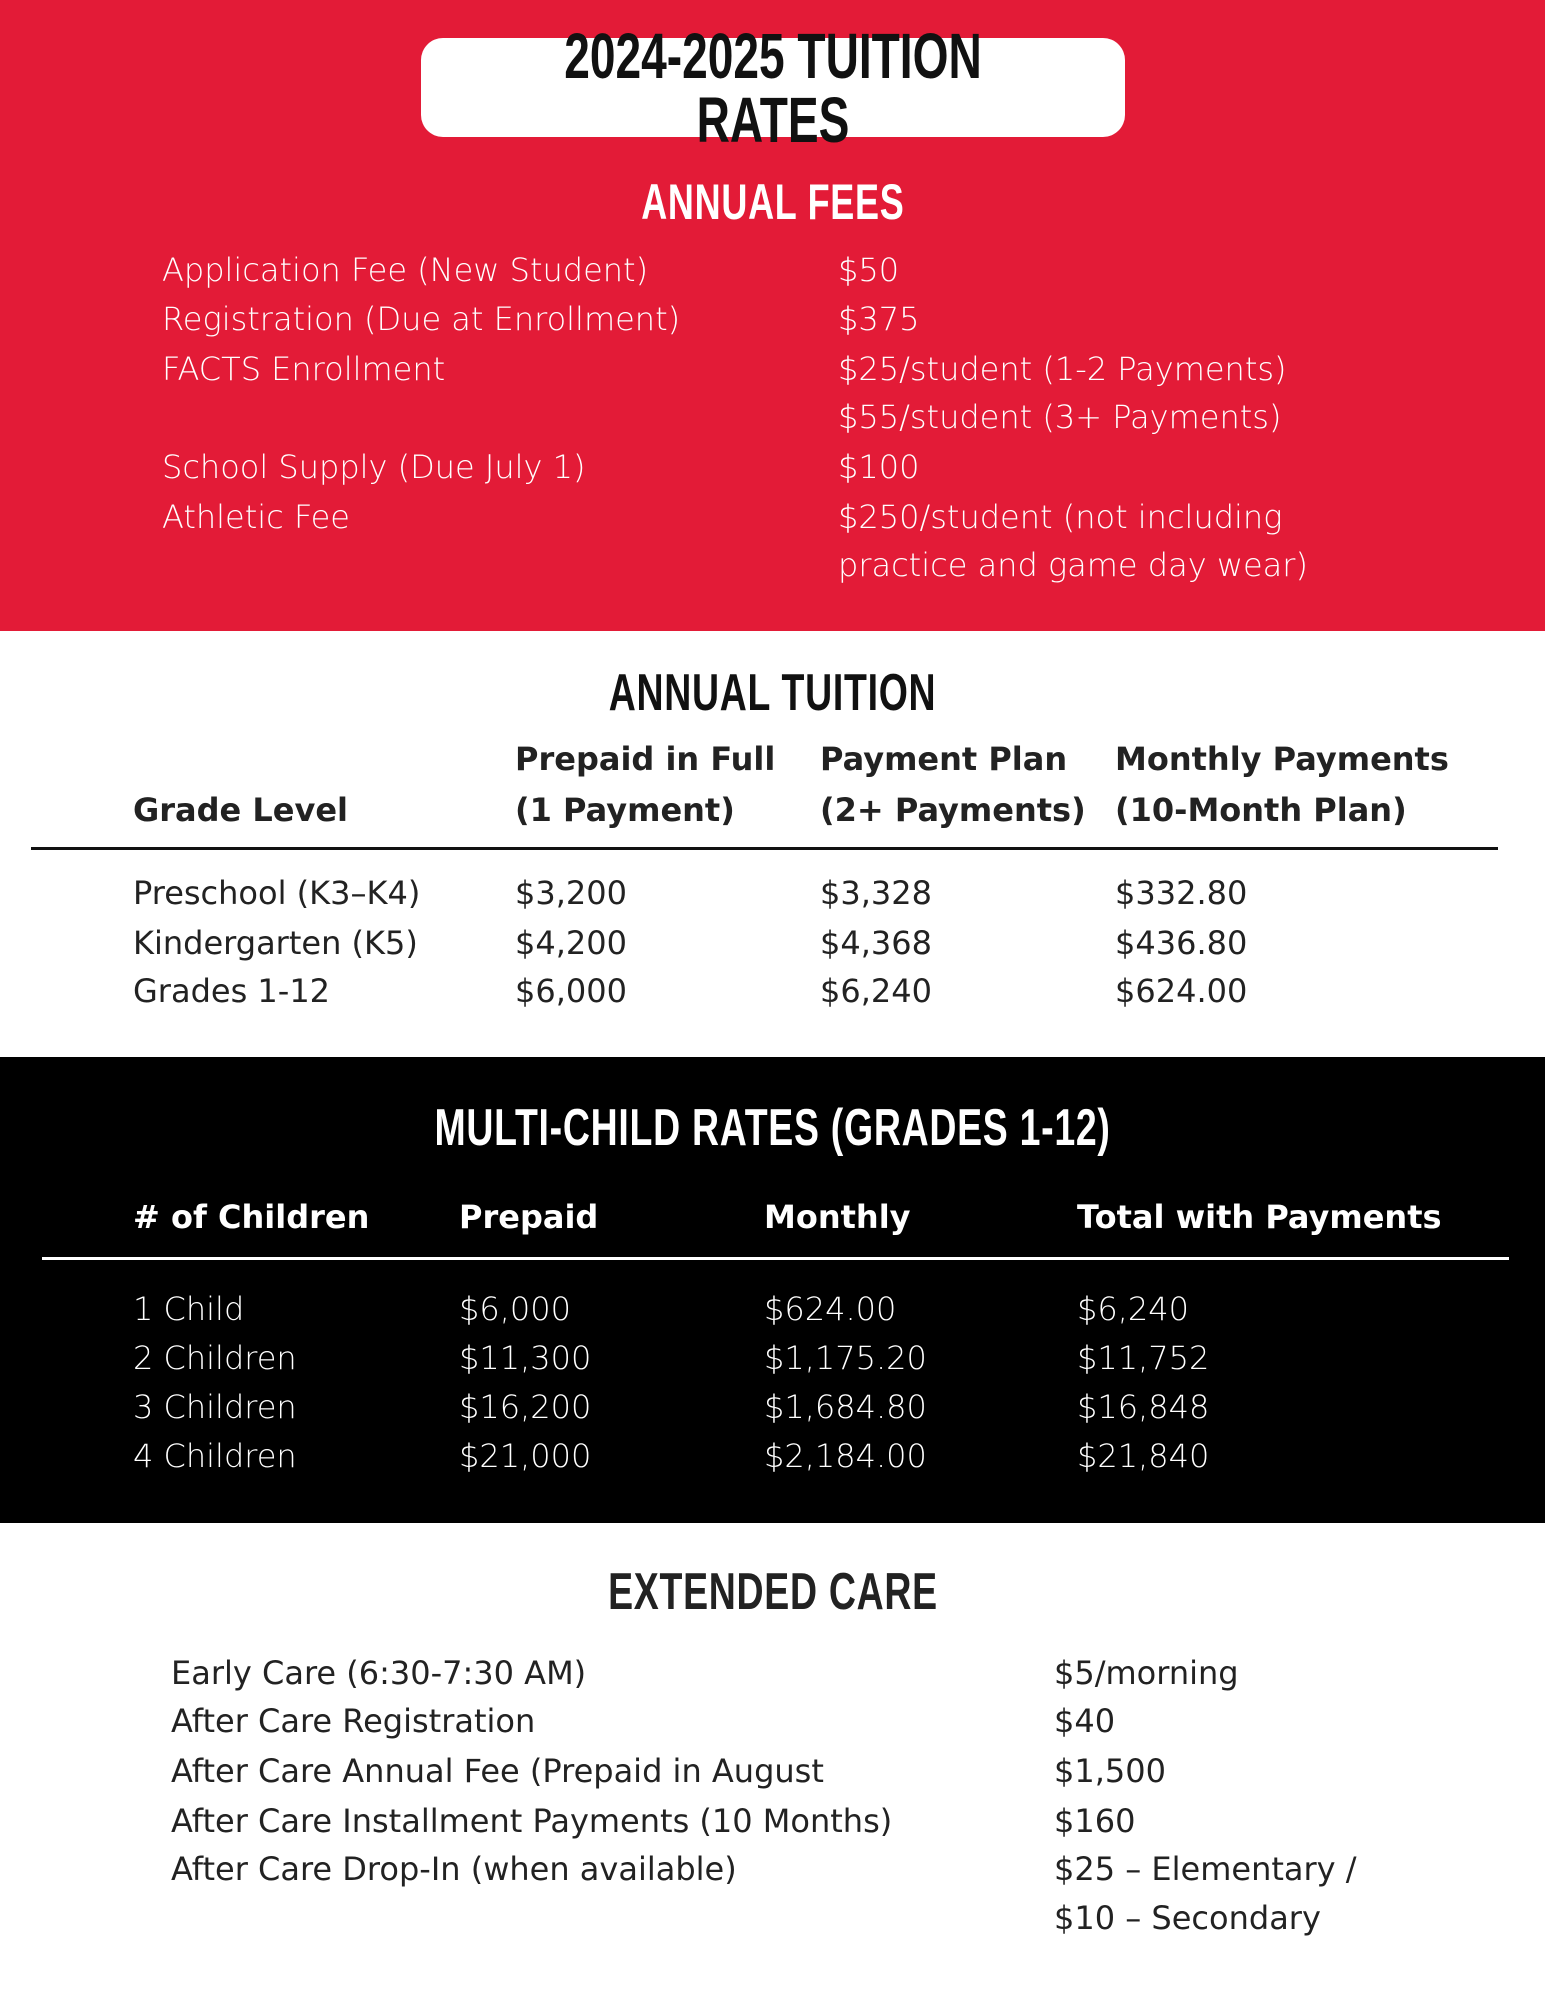 This screenshot has width=1545, height=2000. Describe the element at coordinates (353, 1721) in the screenshot. I see `care-label: After Care Registration` at that location.